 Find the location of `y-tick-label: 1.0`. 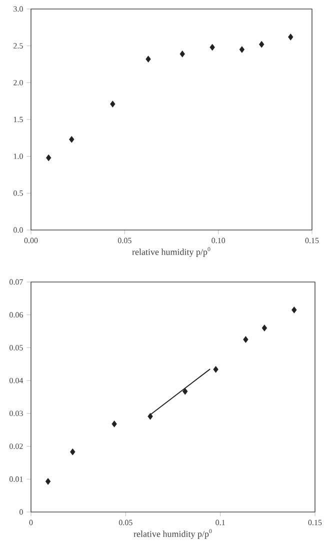

y-tick-label: 1.0 is located at coordinates (18, 157).